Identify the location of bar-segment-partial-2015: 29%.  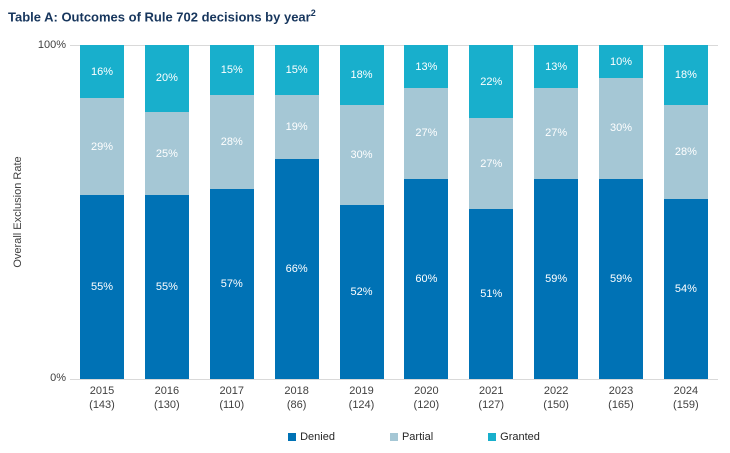
(102, 147).